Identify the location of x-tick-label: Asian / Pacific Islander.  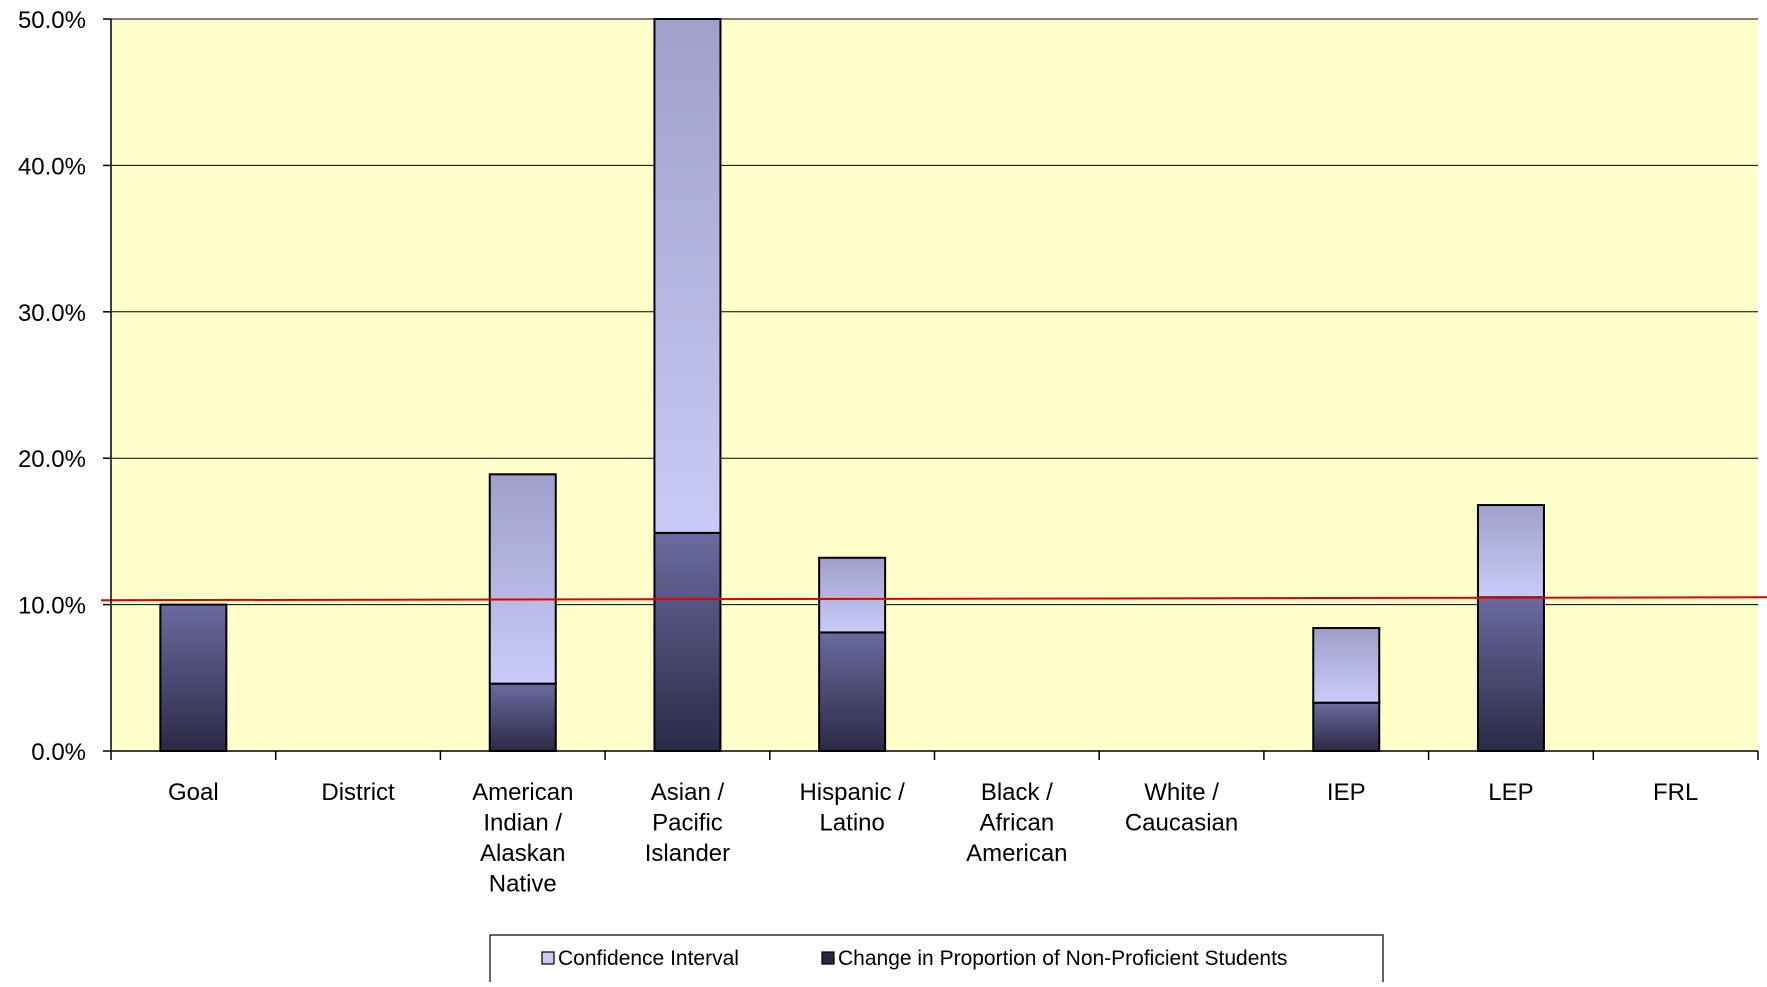
(687, 823).